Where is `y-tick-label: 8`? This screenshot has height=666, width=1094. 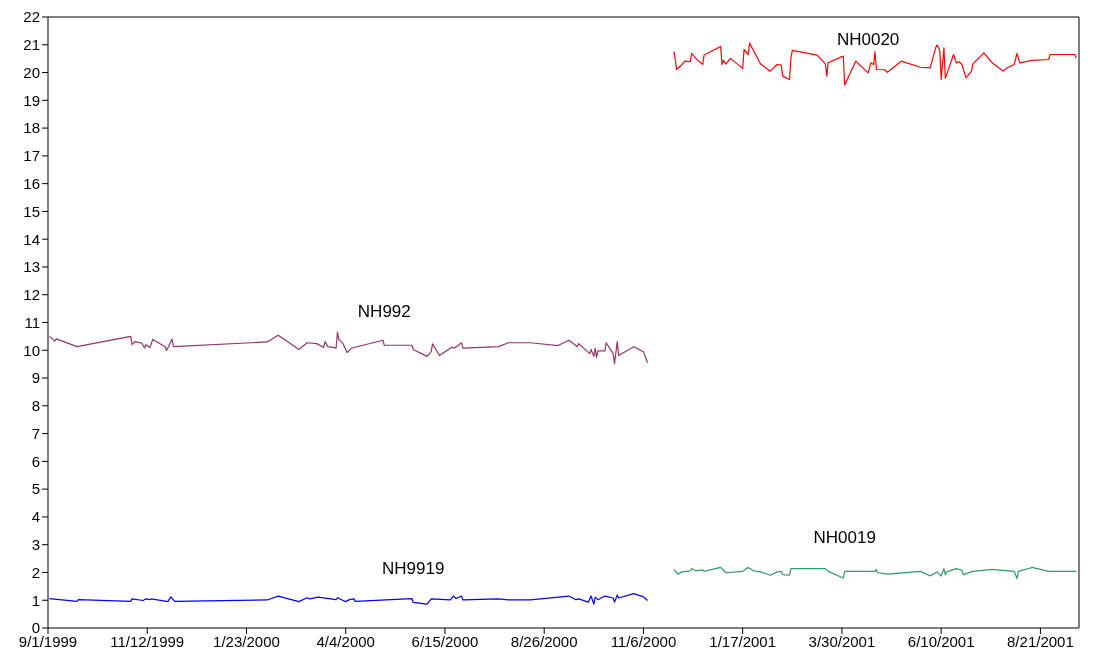 y-tick-label: 8 is located at coordinates (35, 406).